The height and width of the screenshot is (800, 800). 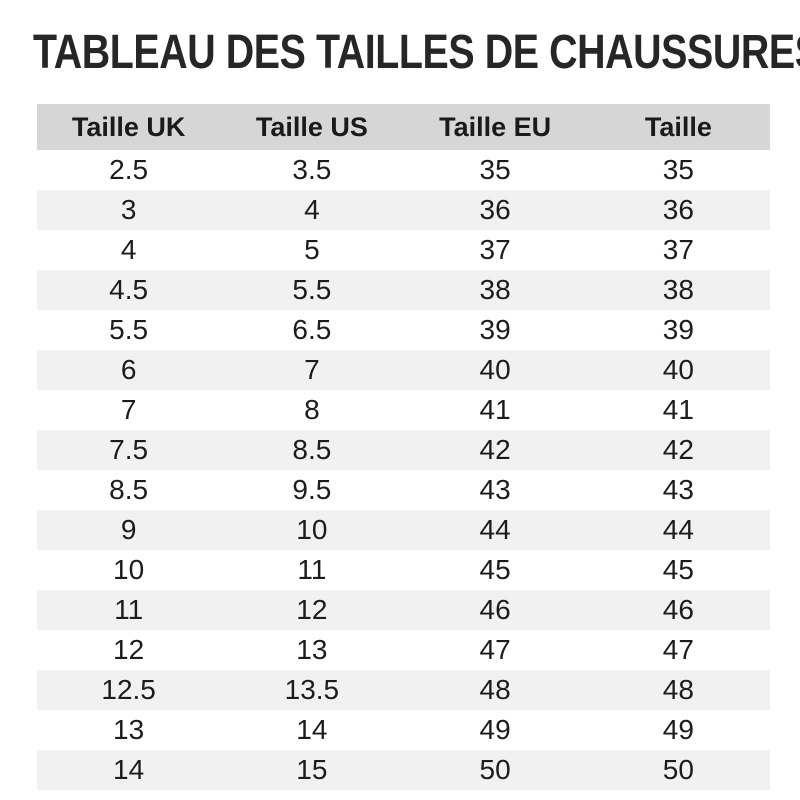 I want to click on table-cell: 6.5, so click(x=312, y=330).